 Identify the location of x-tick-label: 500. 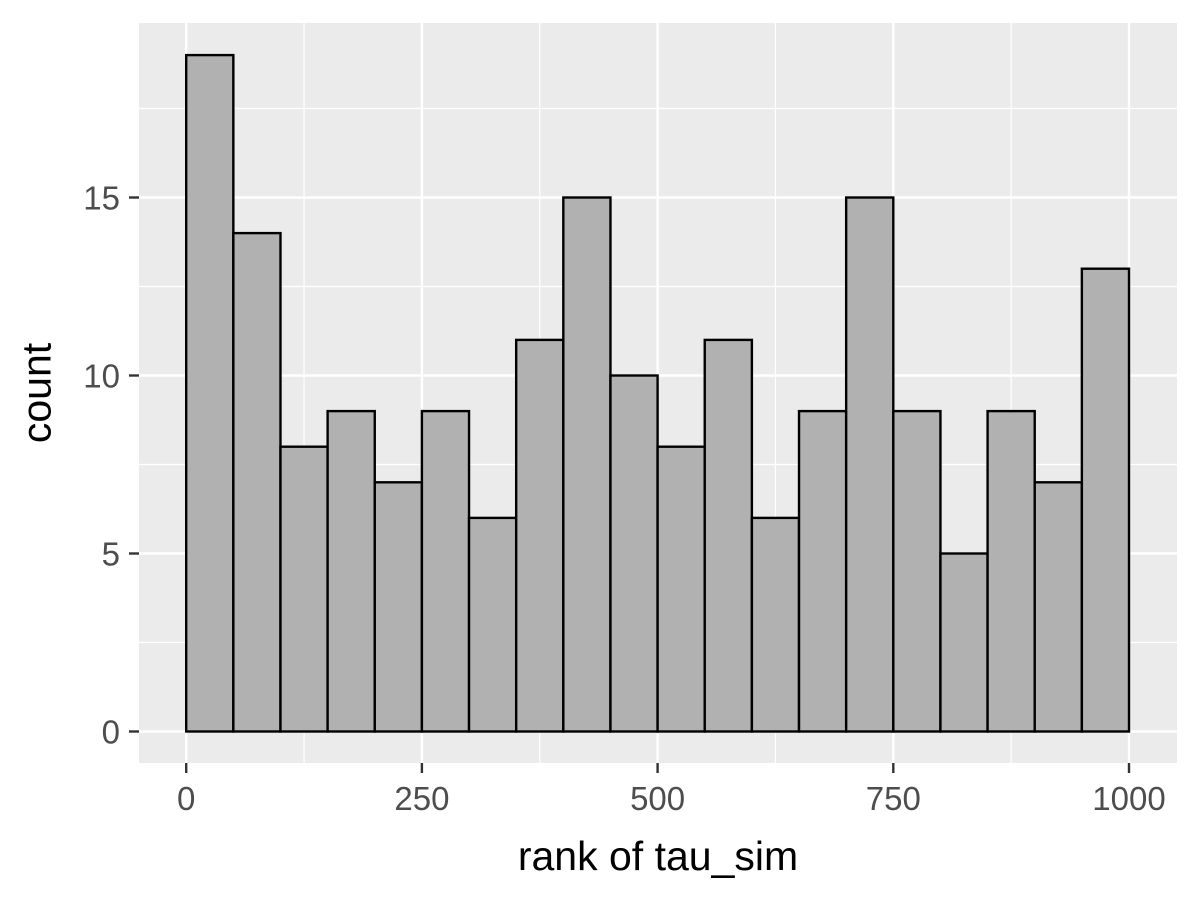
(657, 798).